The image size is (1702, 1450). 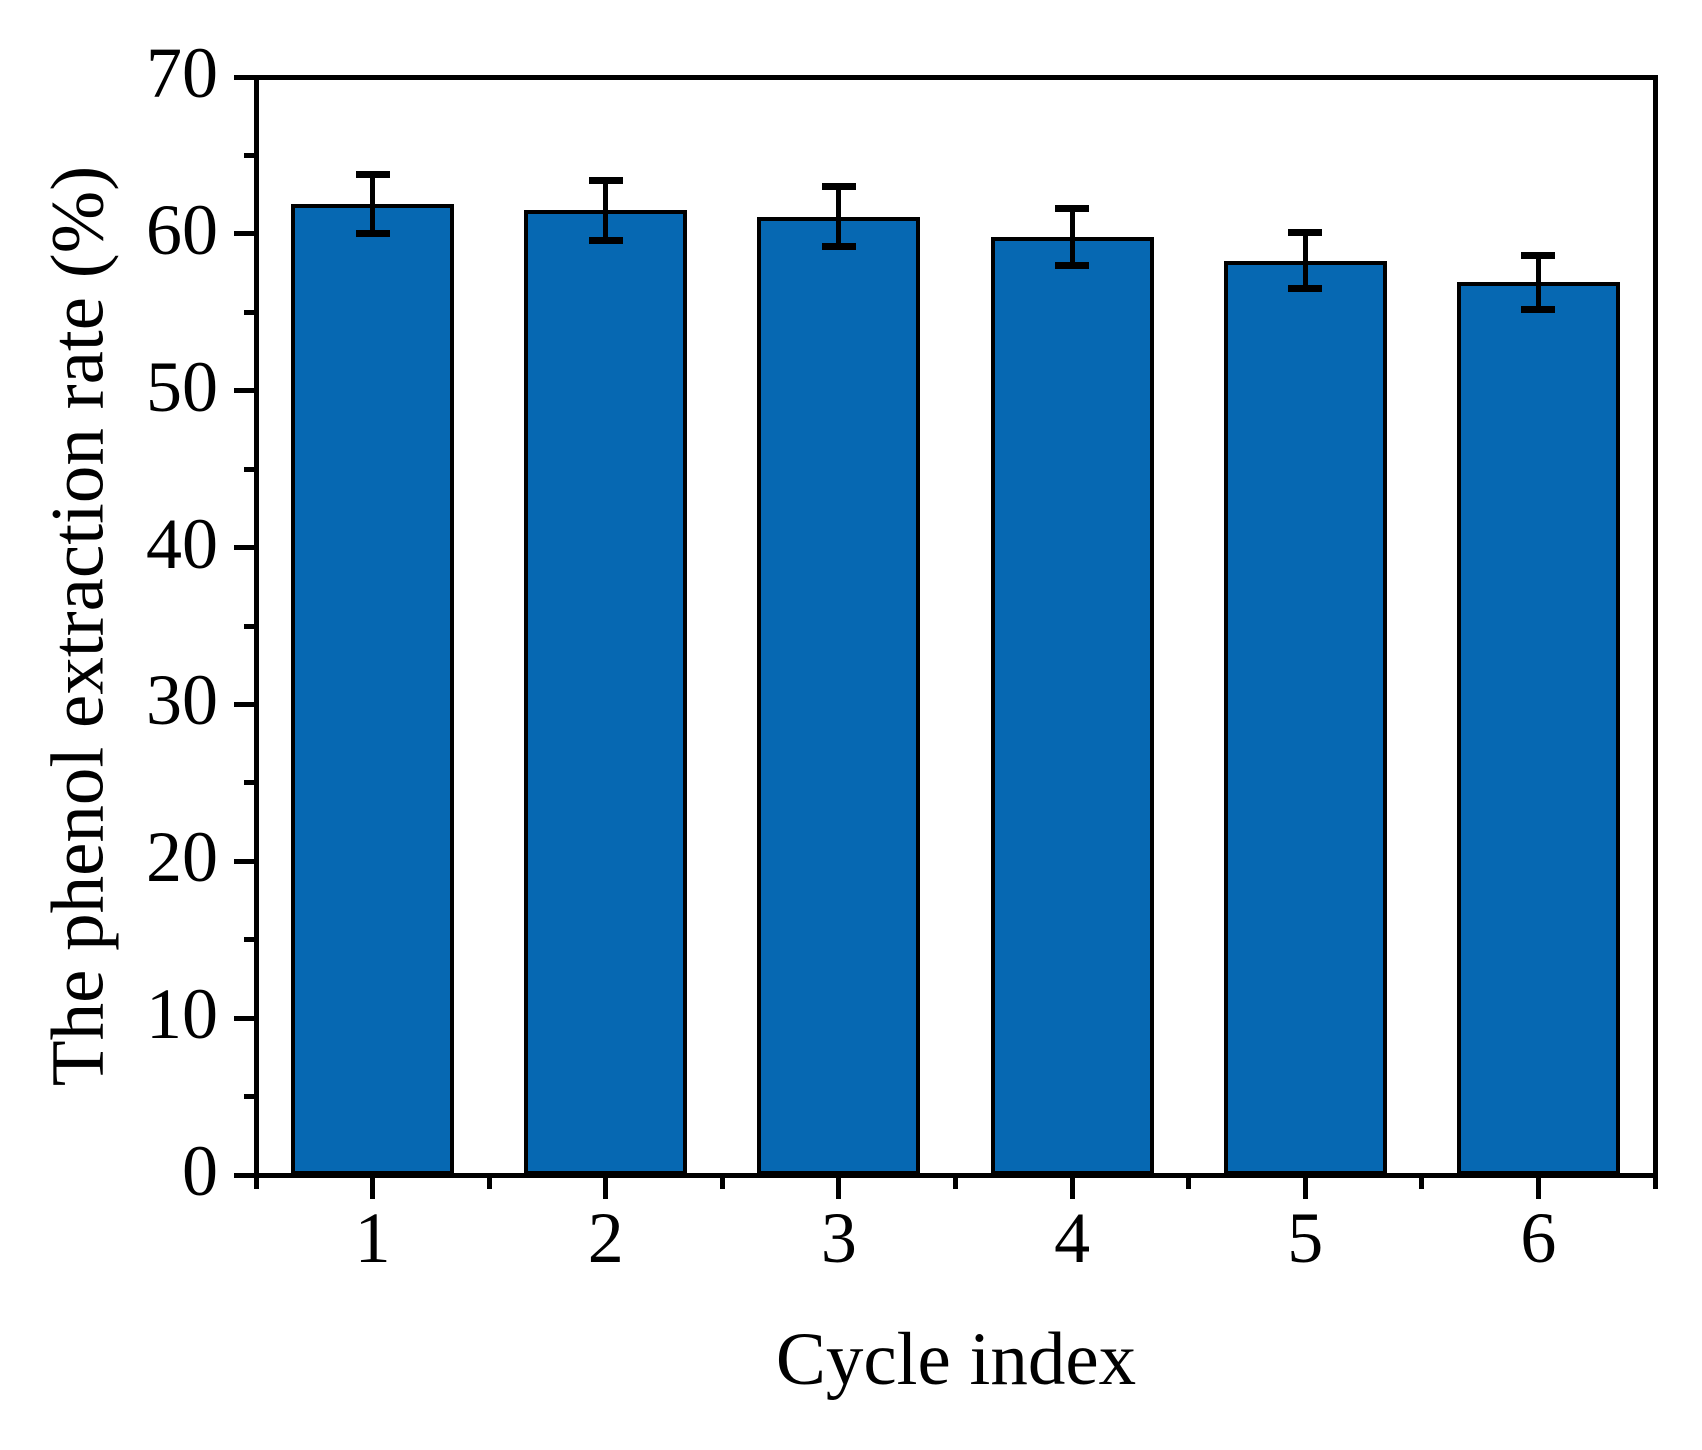 What do you see at coordinates (1305, 1238) in the screenshot?
I see `x-tick-label: 5` at bounding box center [1305, 1238].